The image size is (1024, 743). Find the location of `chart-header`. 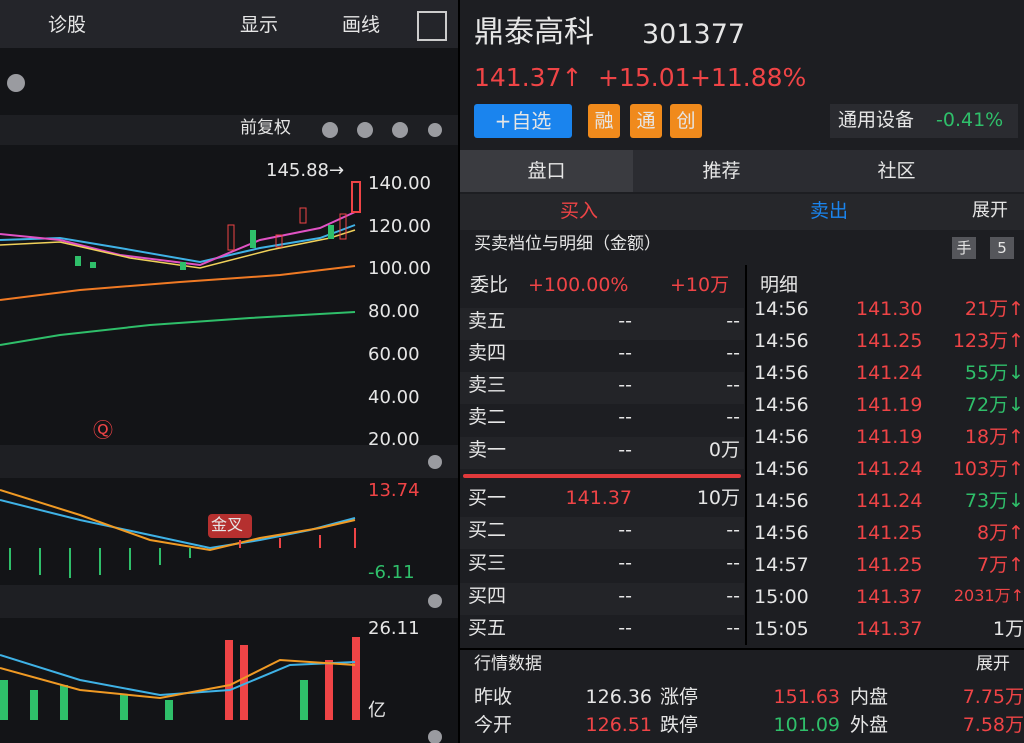

chart-header is located at coordinates (229, 130).